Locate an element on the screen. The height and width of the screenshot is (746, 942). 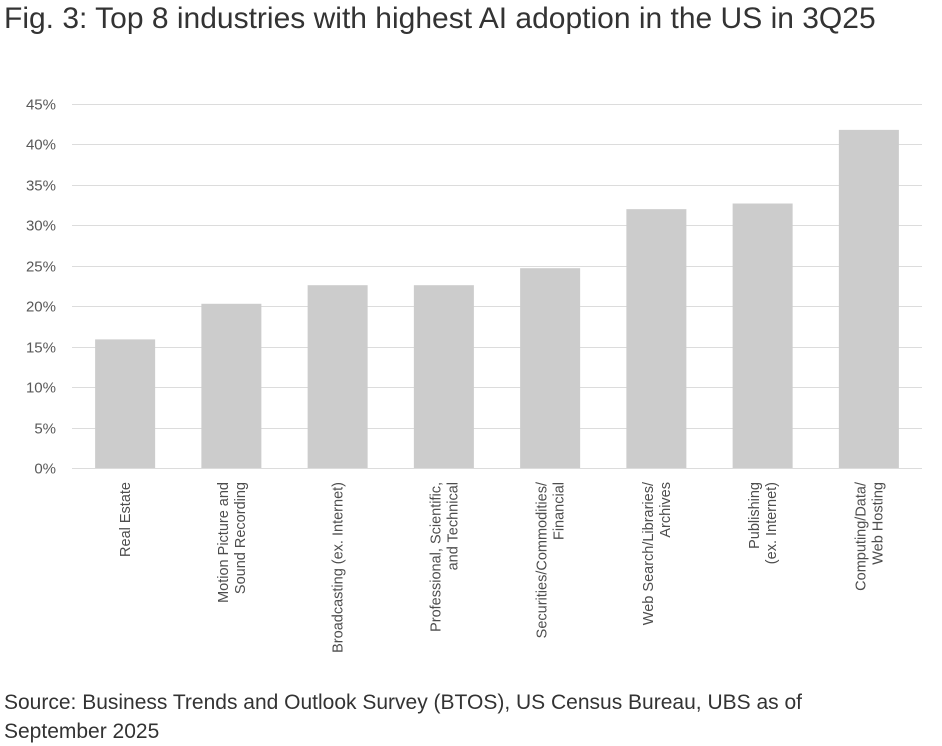
x-tick-label-line: Professional, Scientific, is located at coordinates (436, 557).